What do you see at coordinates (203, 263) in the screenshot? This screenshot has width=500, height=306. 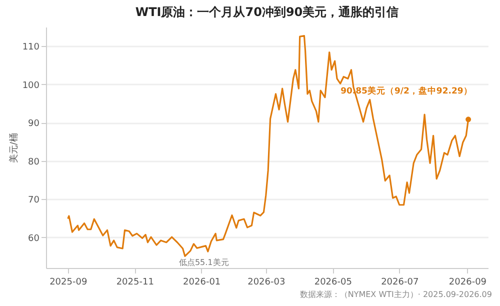 I see `annotation: 低点55.1美元` at bounding box center [203, 263].